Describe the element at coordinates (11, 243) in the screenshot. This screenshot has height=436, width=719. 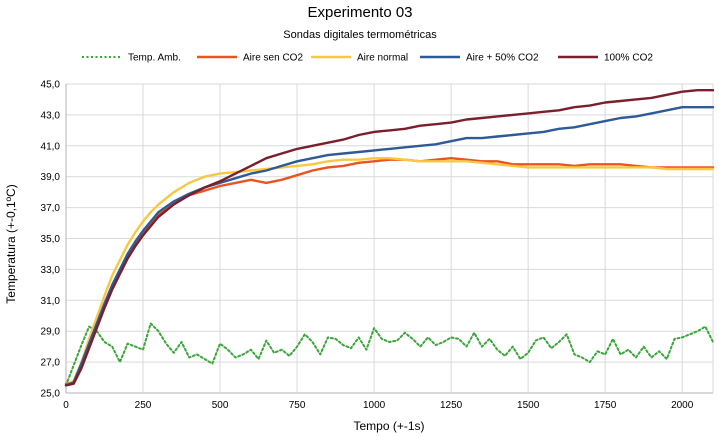
I see `y-axis-label: Temperatura (+-0,1ºC)` at that location.